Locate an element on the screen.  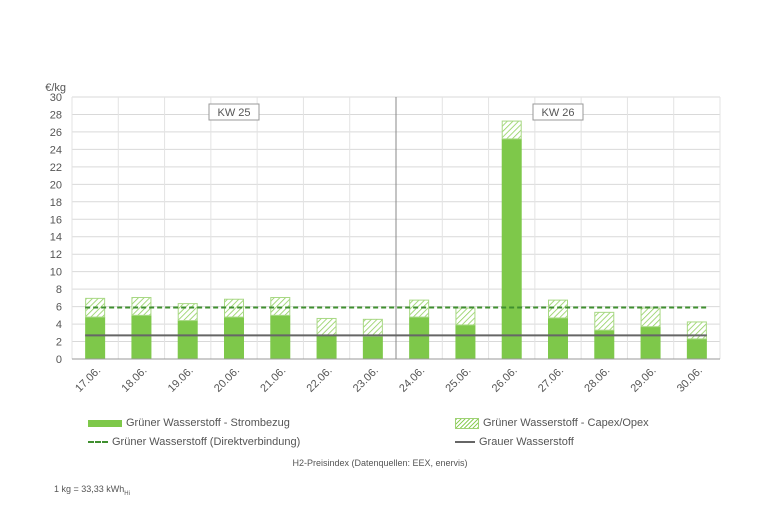
legend-label-capex: Grüner Wasserstoff - Capex/Opex is located at coordinates (566, 423).